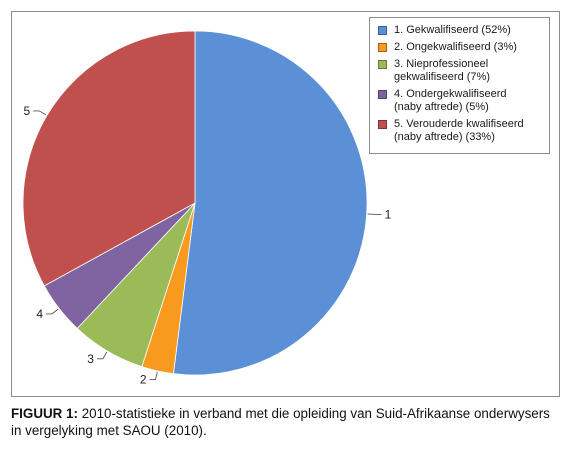 The image size is (572, 452). Describe the element at coordinates (44, 413) in the screenshot. I see `caption-label: FIGUUR 1:` at that location.